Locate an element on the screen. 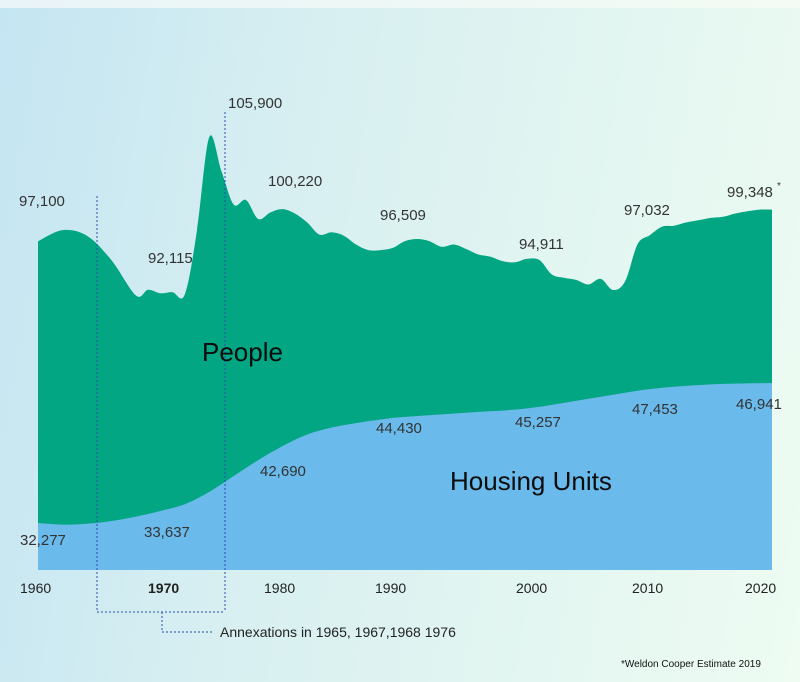 This screenshot has width=800, height=682. x-tick-label: 1970 is located at coordinates (163, 588).